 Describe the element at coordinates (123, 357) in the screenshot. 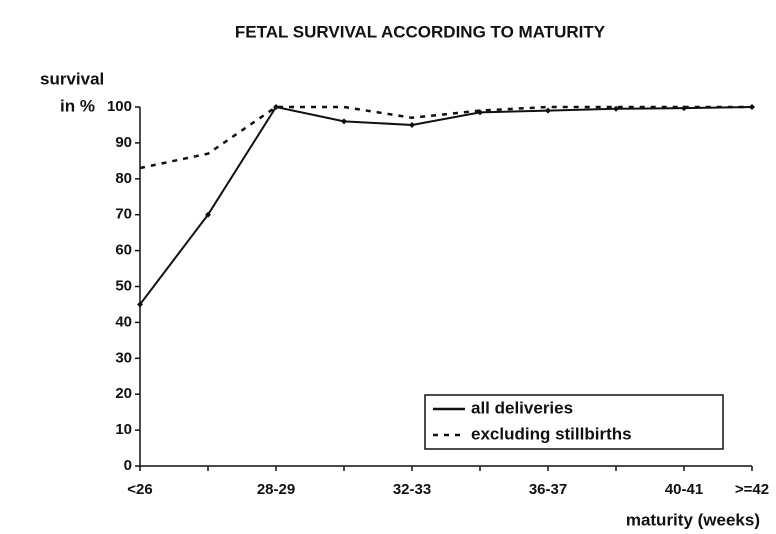

I see `y-tick-label: 30` at that location.